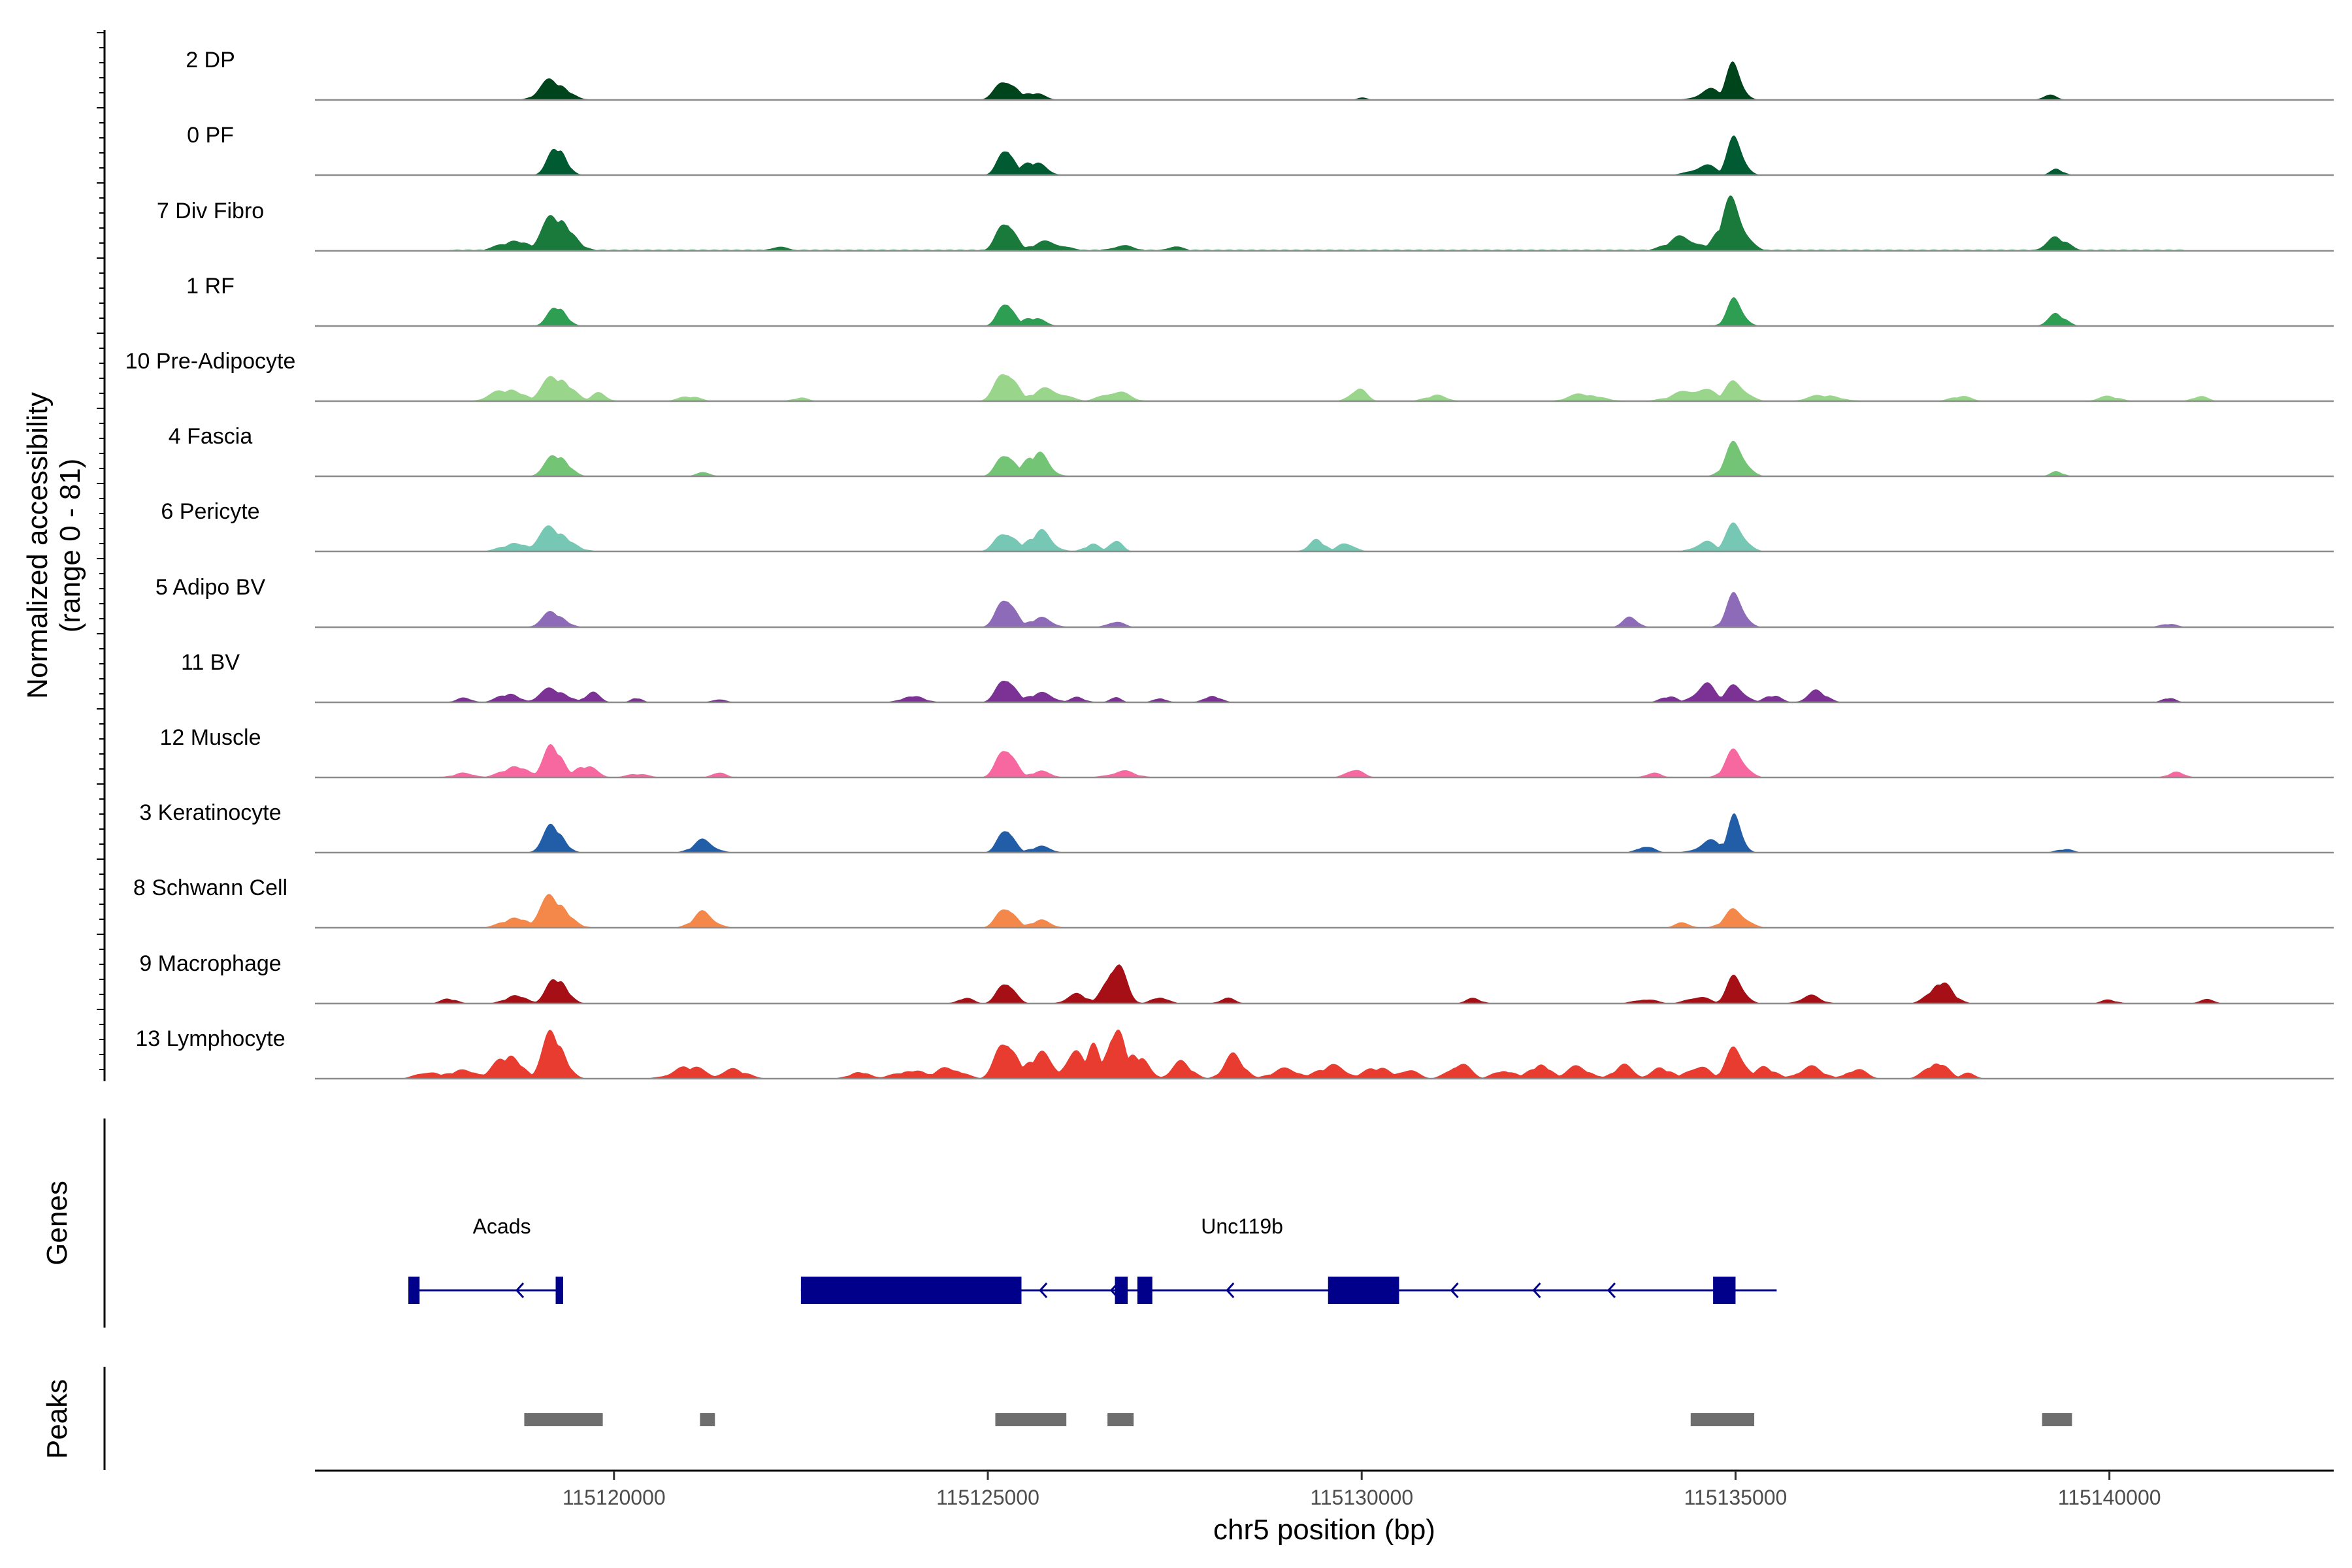  What do you see at coordinates (1242, 1226) in the screenshot?
I see `gene-label: Unc119b` at bounding box center [1242, 1226].